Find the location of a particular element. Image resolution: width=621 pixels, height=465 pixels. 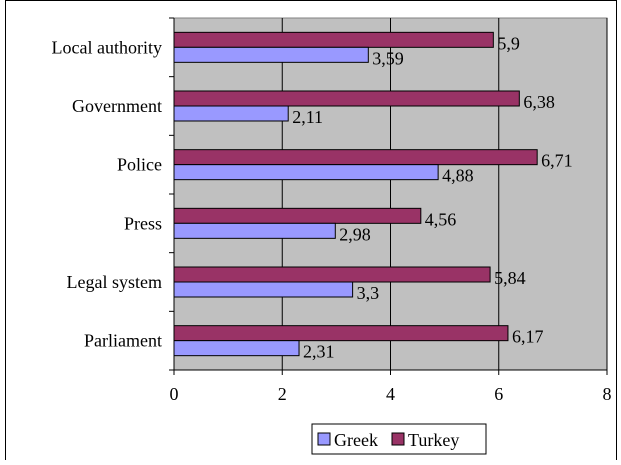

data-label-greek: 4,88 is located at coordinates (458, 176).